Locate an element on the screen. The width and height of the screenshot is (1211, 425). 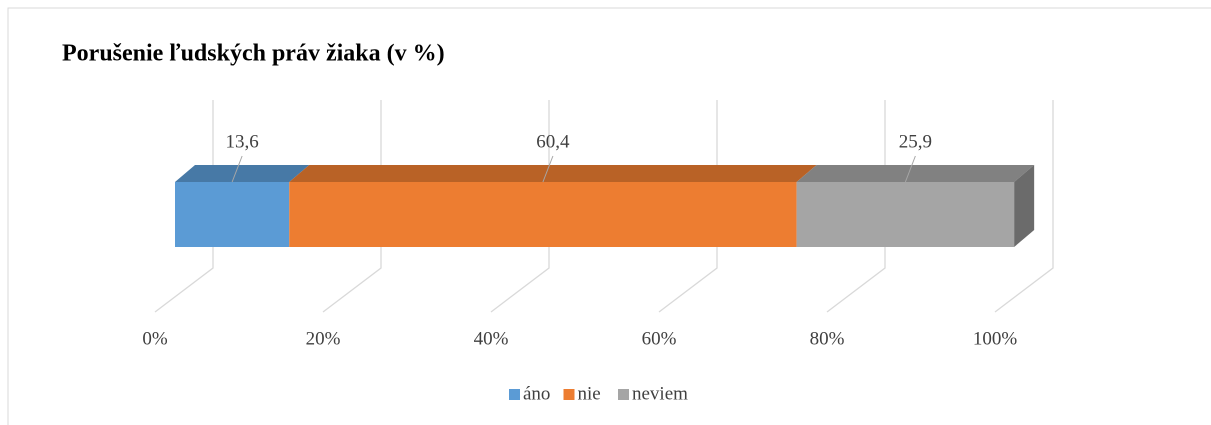
x-tick-label: 40% is located at coordinates (491, 338).